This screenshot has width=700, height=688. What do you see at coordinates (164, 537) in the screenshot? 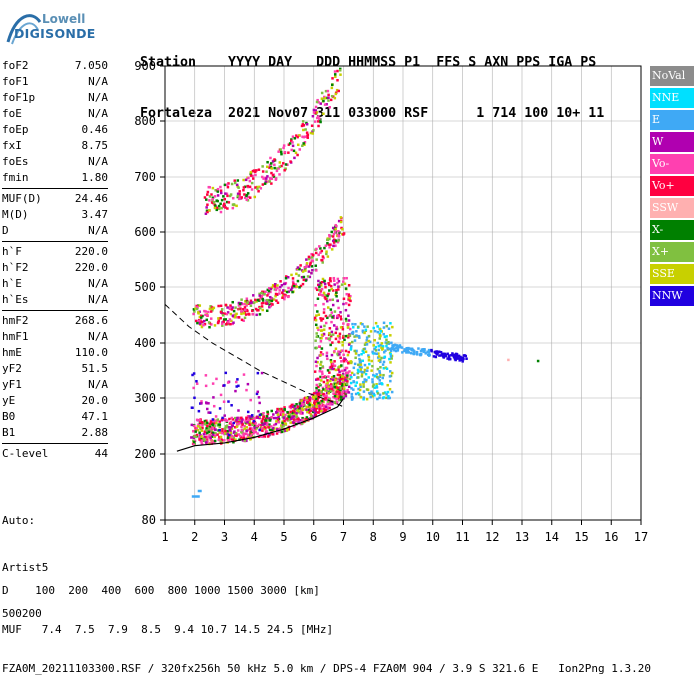
I see `x-tick-label: 1` at bounding box center [164, 537].